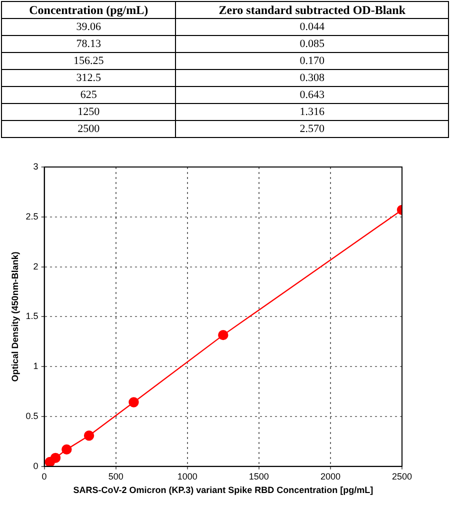 This screenshot has height=524, width=450. What do you see at coordinates (89, 27) in the screenshot?
I see `text: 39.06` at bounding box center [89, 27].